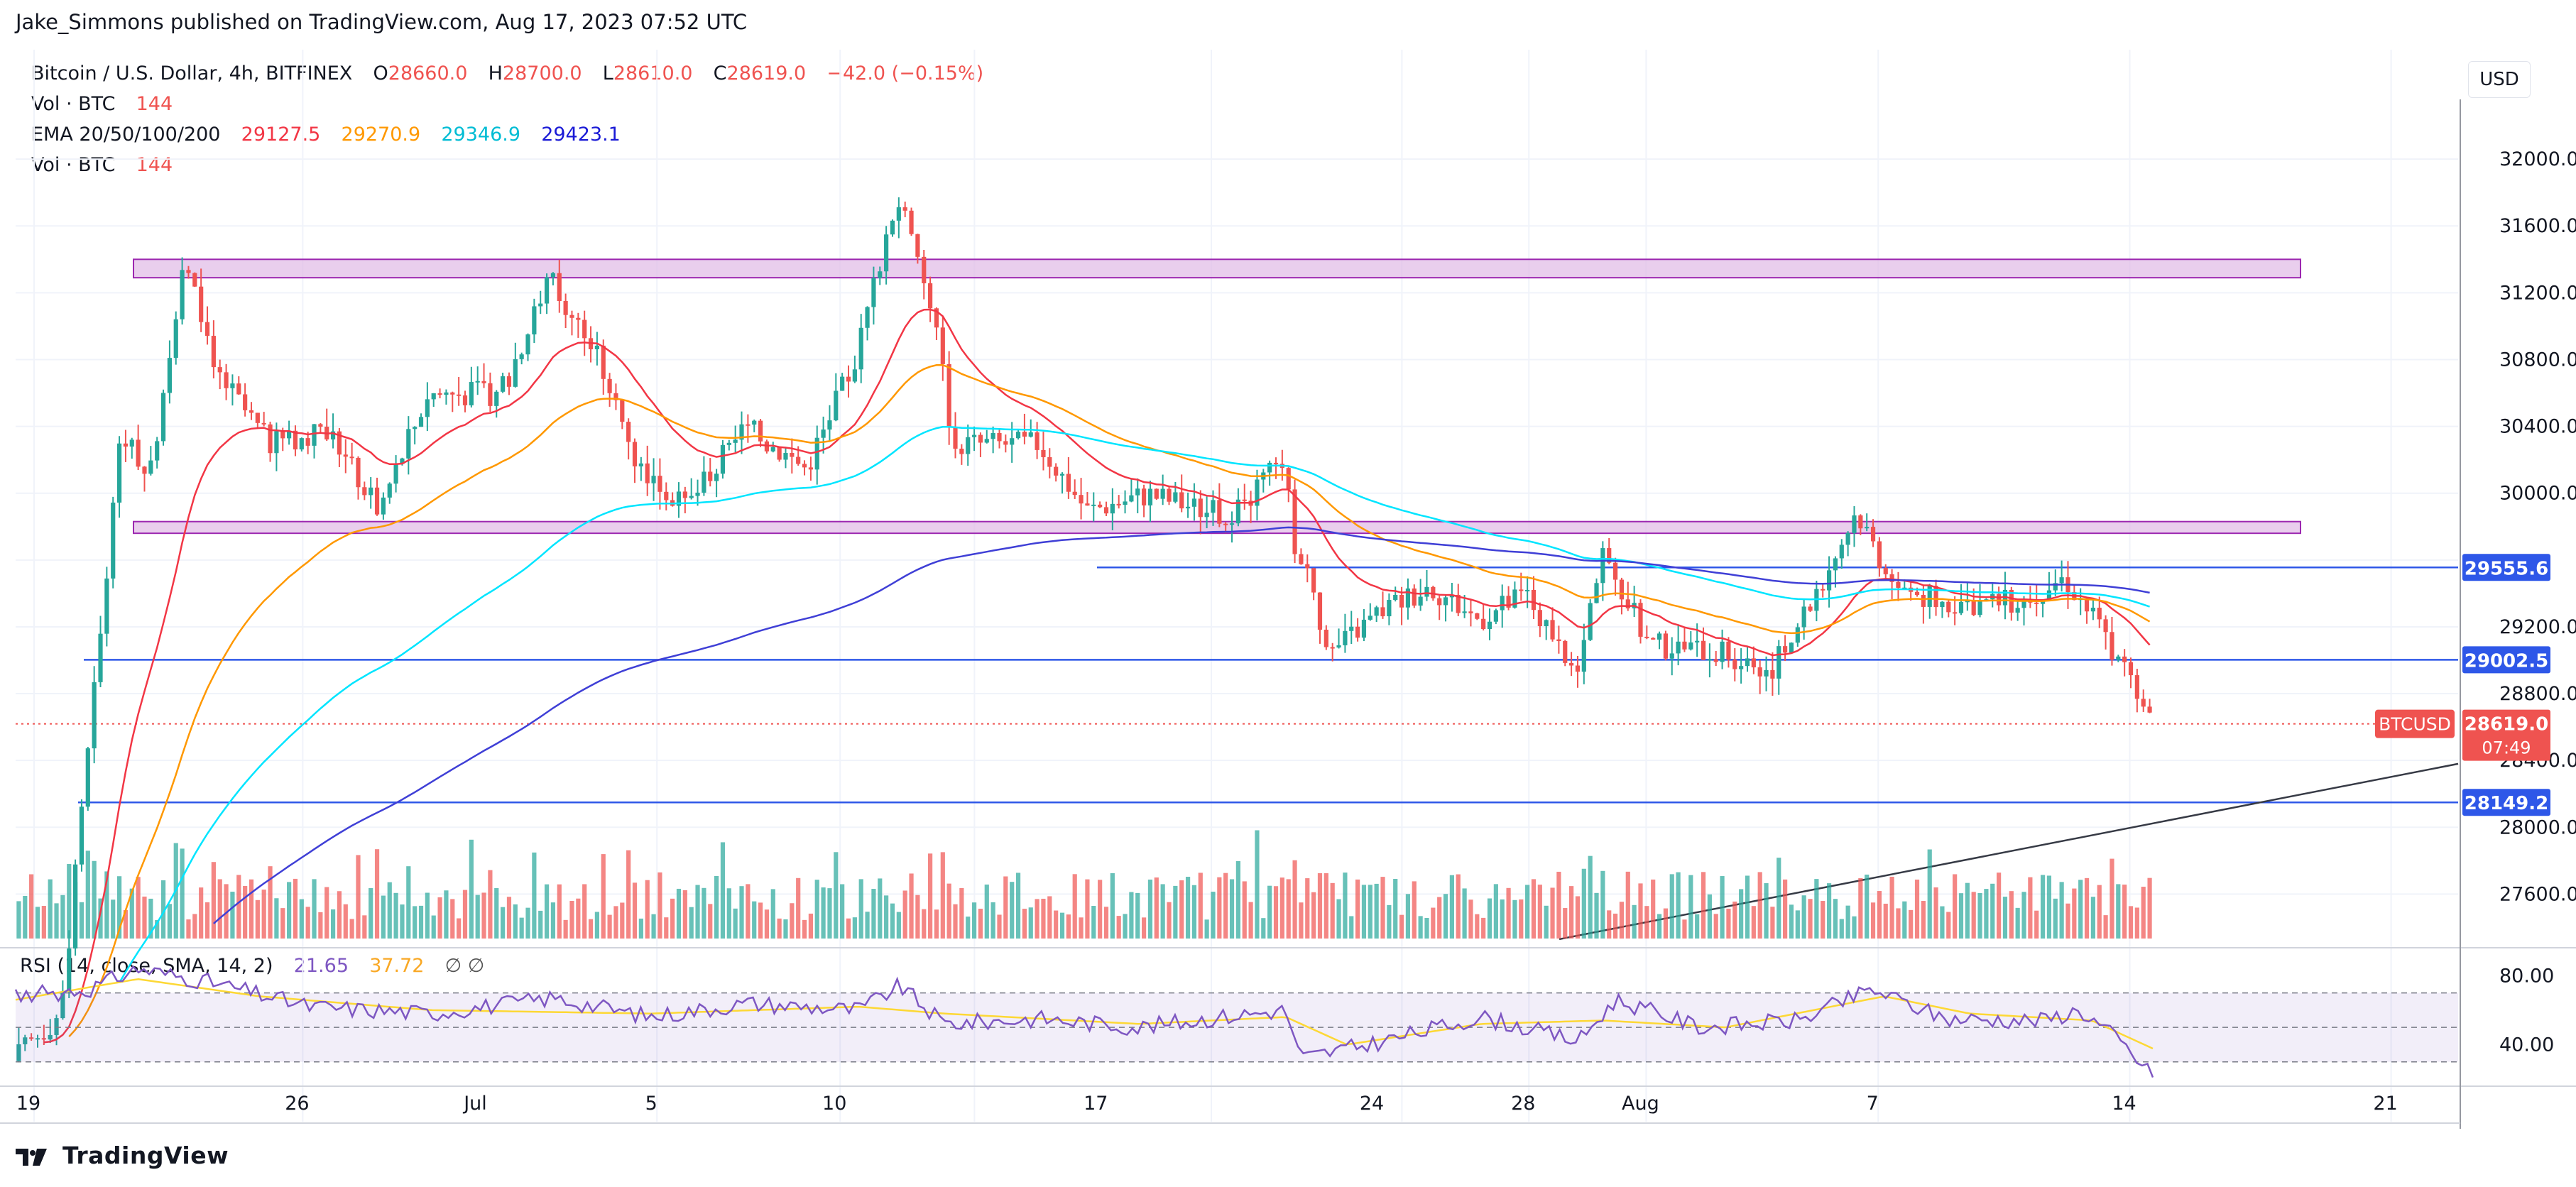  What do you see at coordinates (2124, 1104) in the screenshot?
I see `time-tick-label: 14` at bounding box center [2124, 1104].